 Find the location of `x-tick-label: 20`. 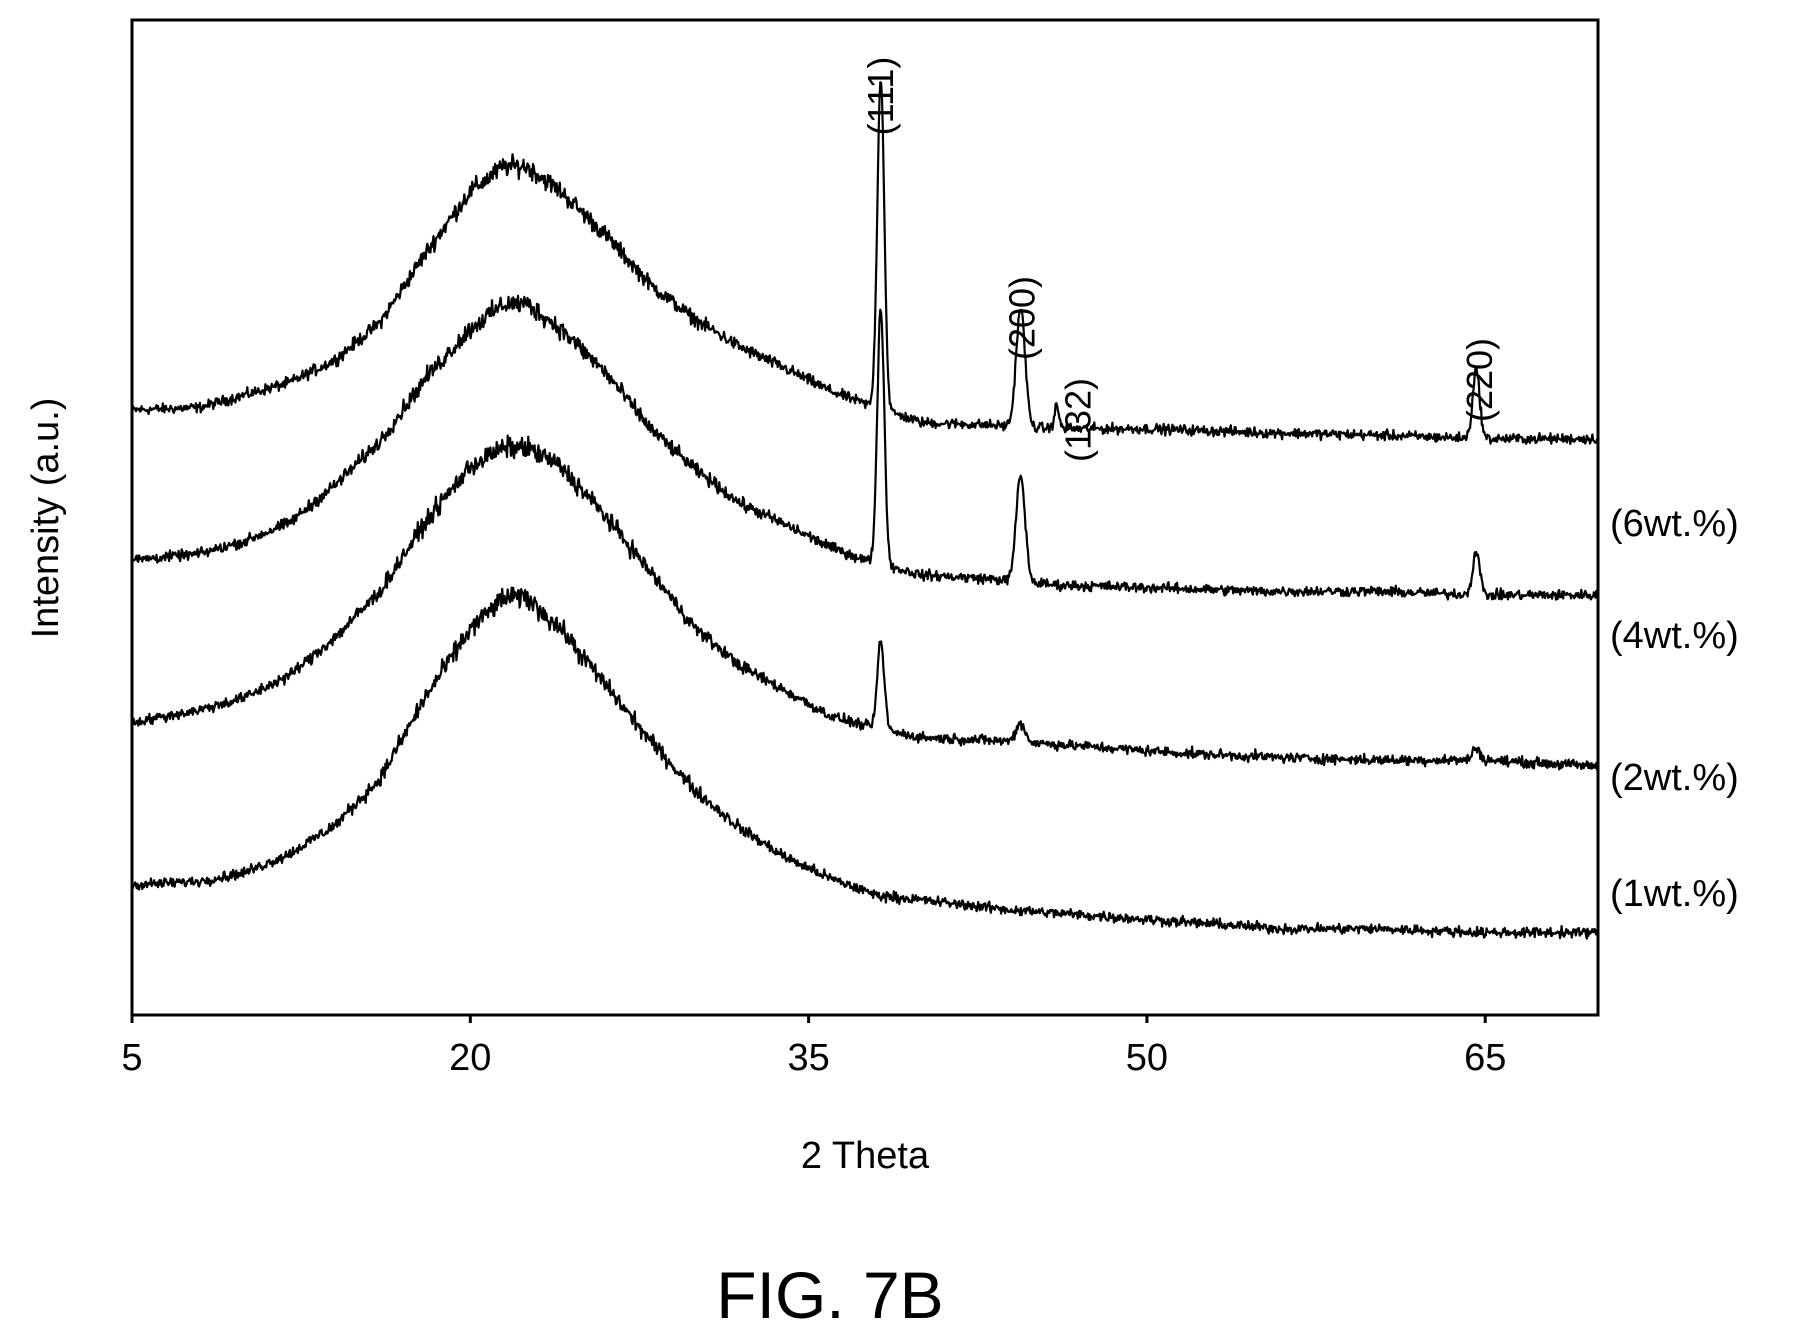

x-tick-label: 20 is located at coordinates (470, 1058).